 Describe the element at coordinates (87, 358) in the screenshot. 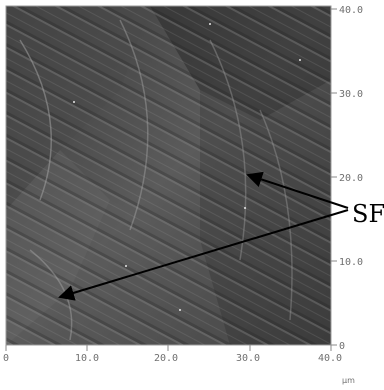

I see `x-tick-label: 10.0` at that location.